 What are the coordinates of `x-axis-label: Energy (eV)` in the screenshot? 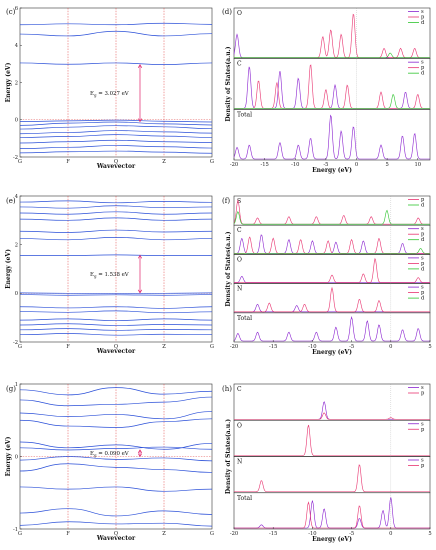 It's located at (332, 539).